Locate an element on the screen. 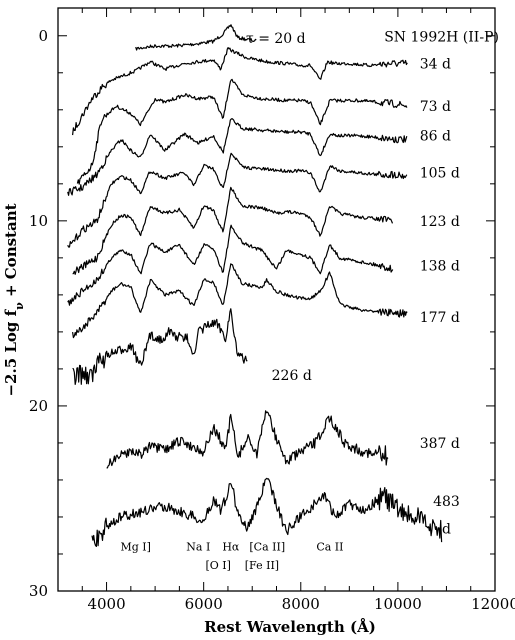  line-id-label: [Fe II] is located at coordinates (262, 565).